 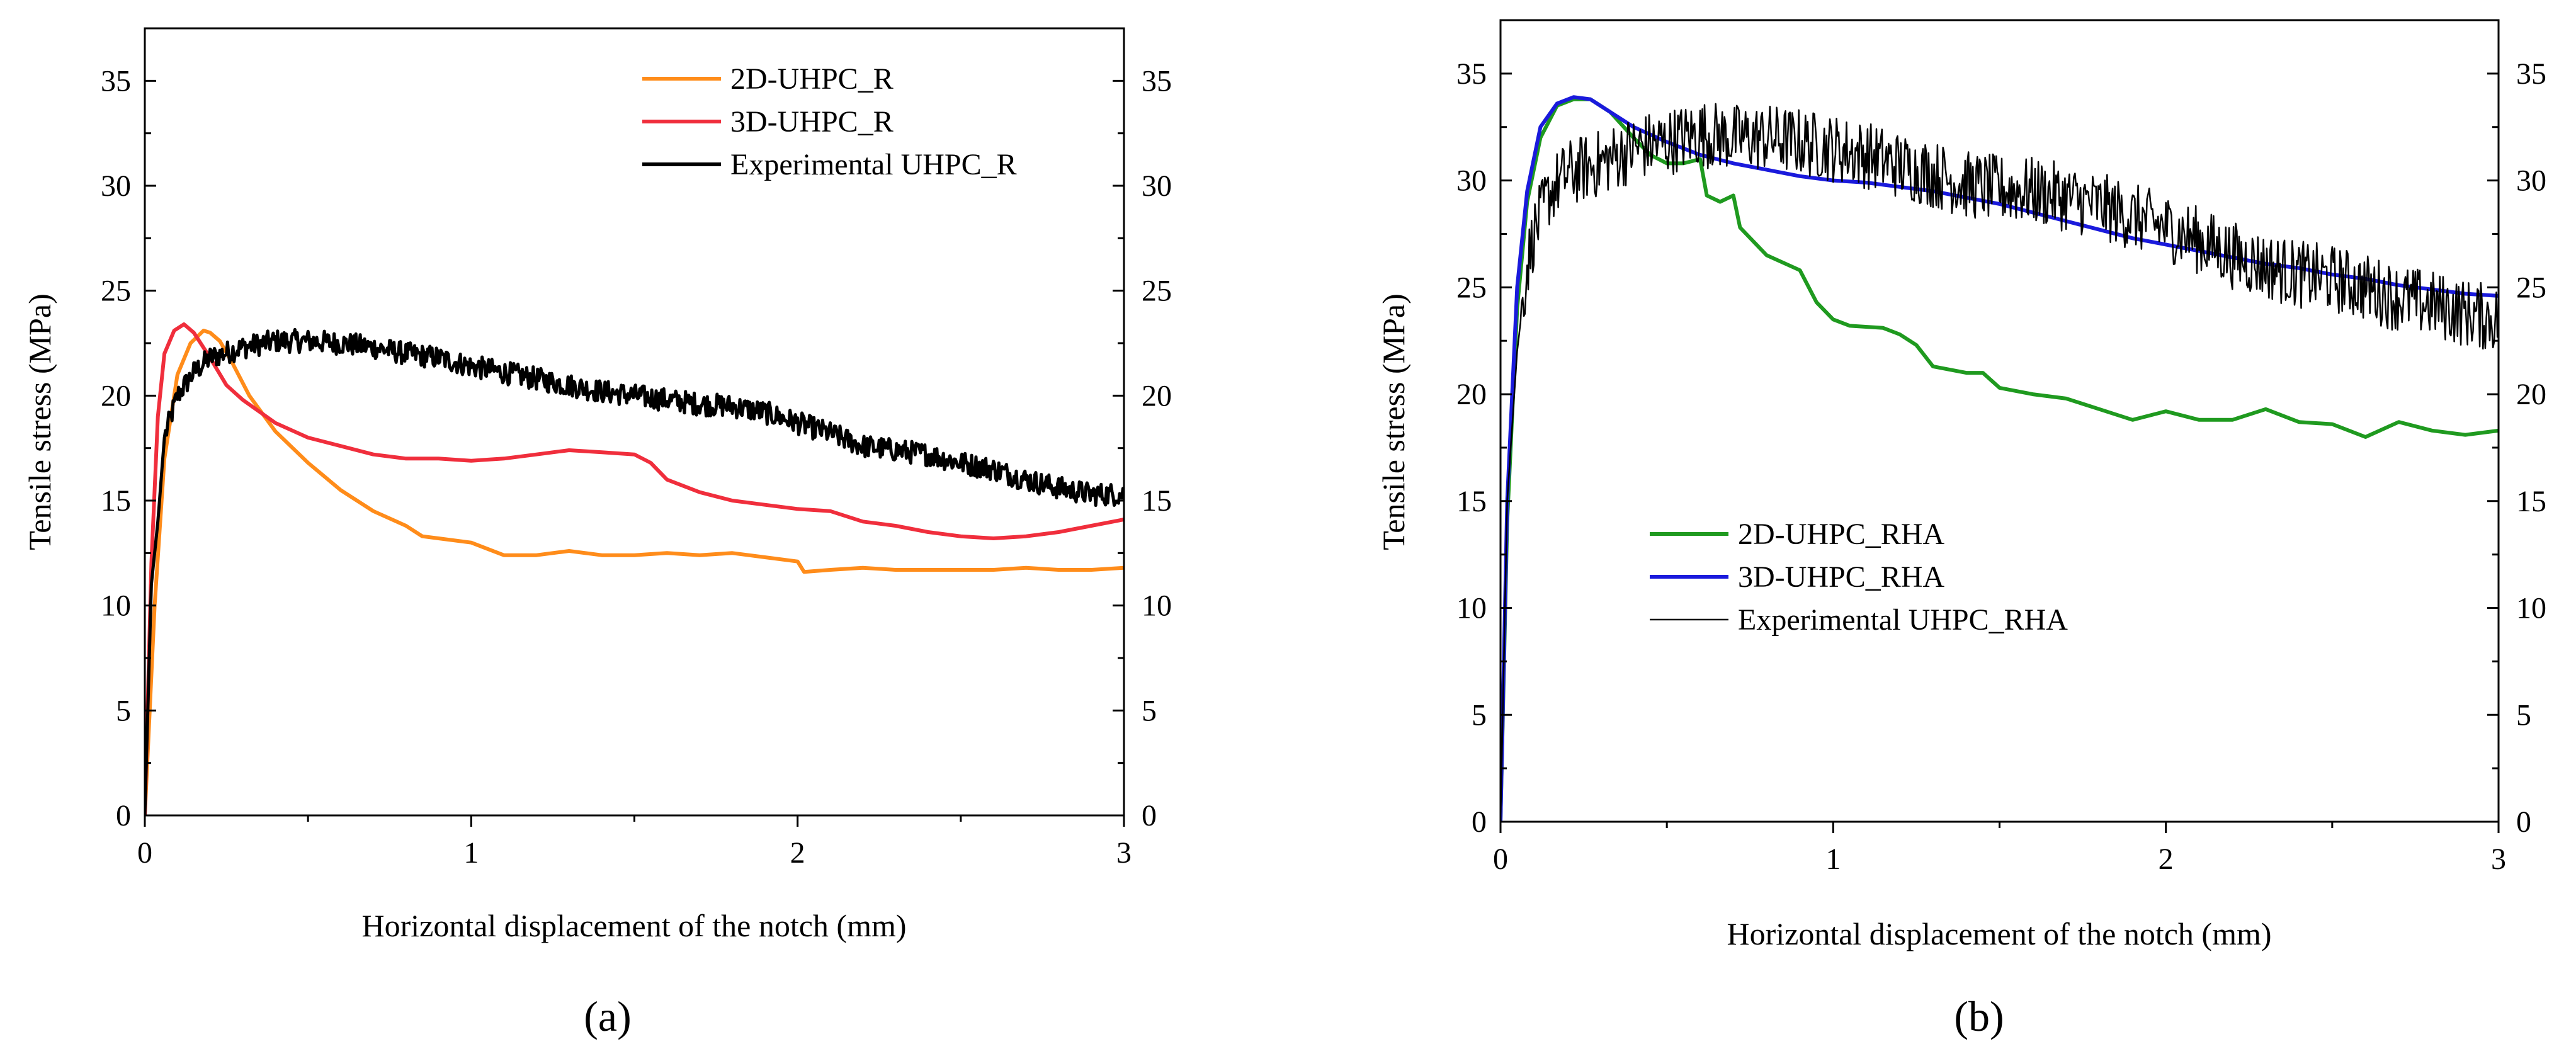 I want to click on legend-label-2d-uhpc-rha: 2D-UHPC_RHA, so click(x=1841, y=534).